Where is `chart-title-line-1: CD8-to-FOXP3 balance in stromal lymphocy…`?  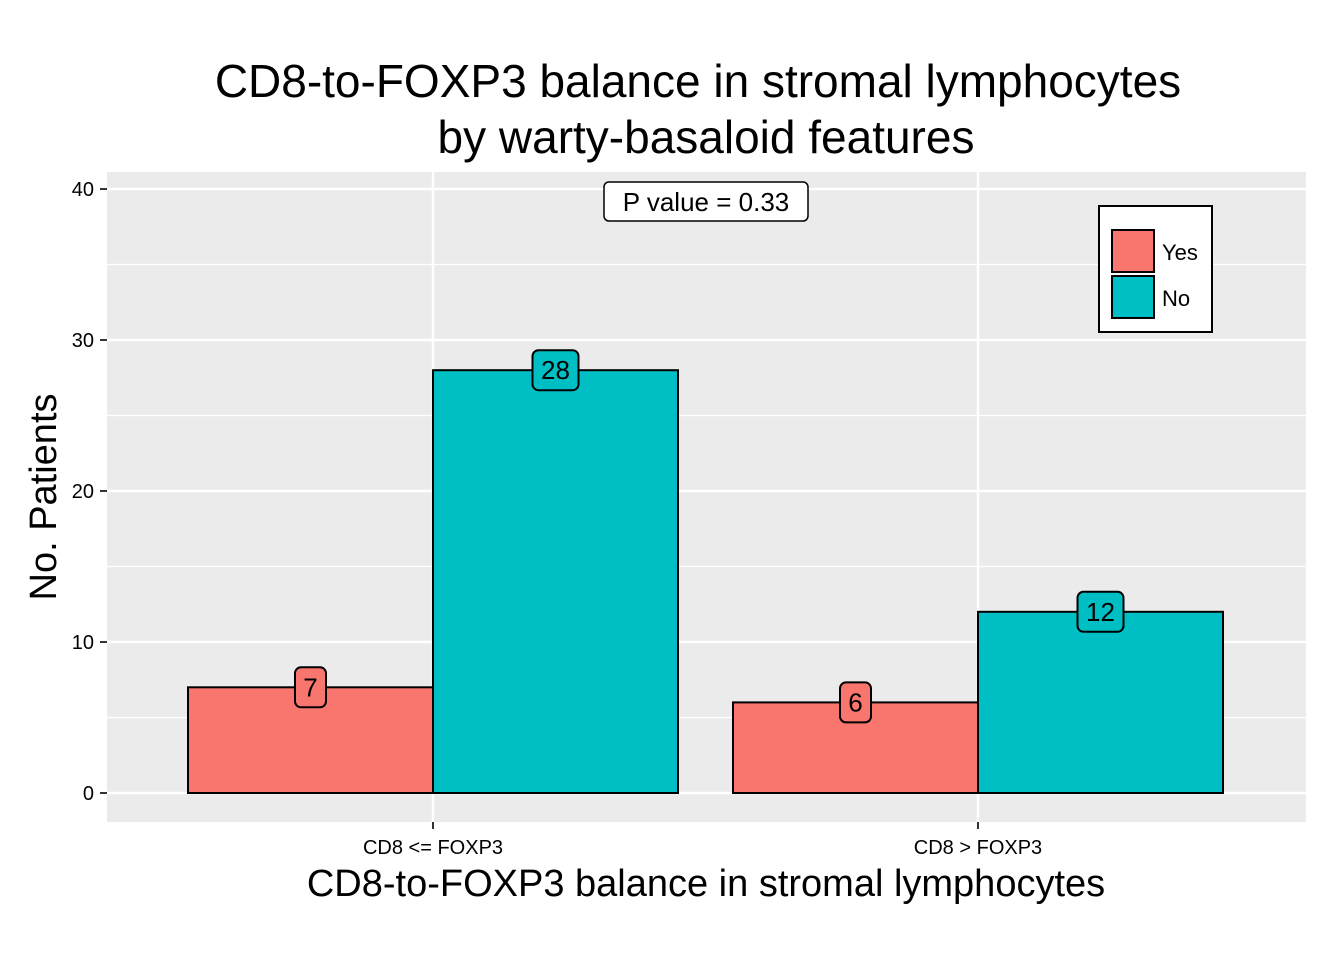 chart-title-line-1: CD8-to-FOXP3 balance in stromal lymphocy… is located at coordinates (698, 81).